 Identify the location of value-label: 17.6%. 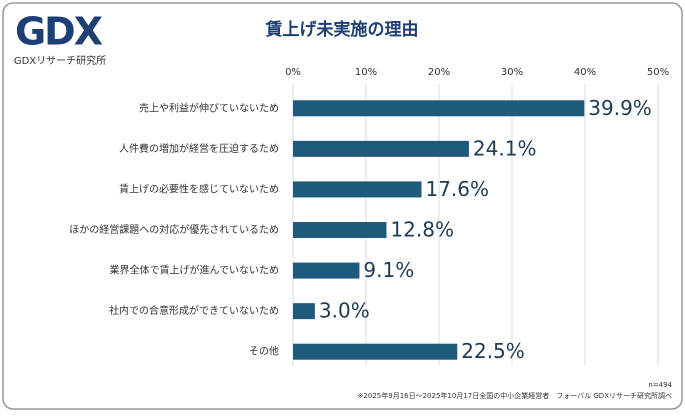
(457, 189).